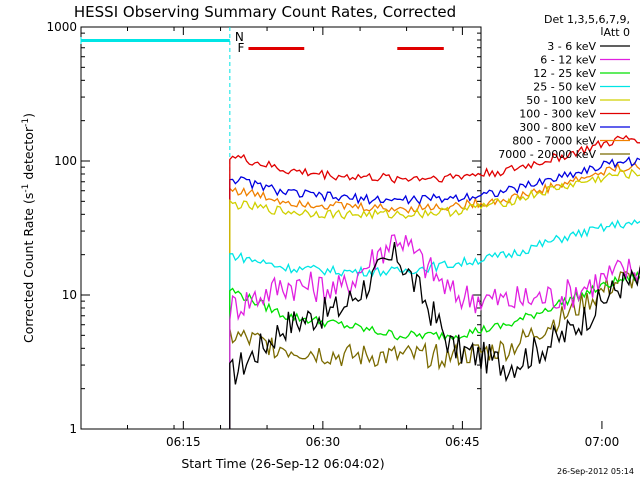  I want to click on legend-label: 12 - 25 keV, so click(564, 73).